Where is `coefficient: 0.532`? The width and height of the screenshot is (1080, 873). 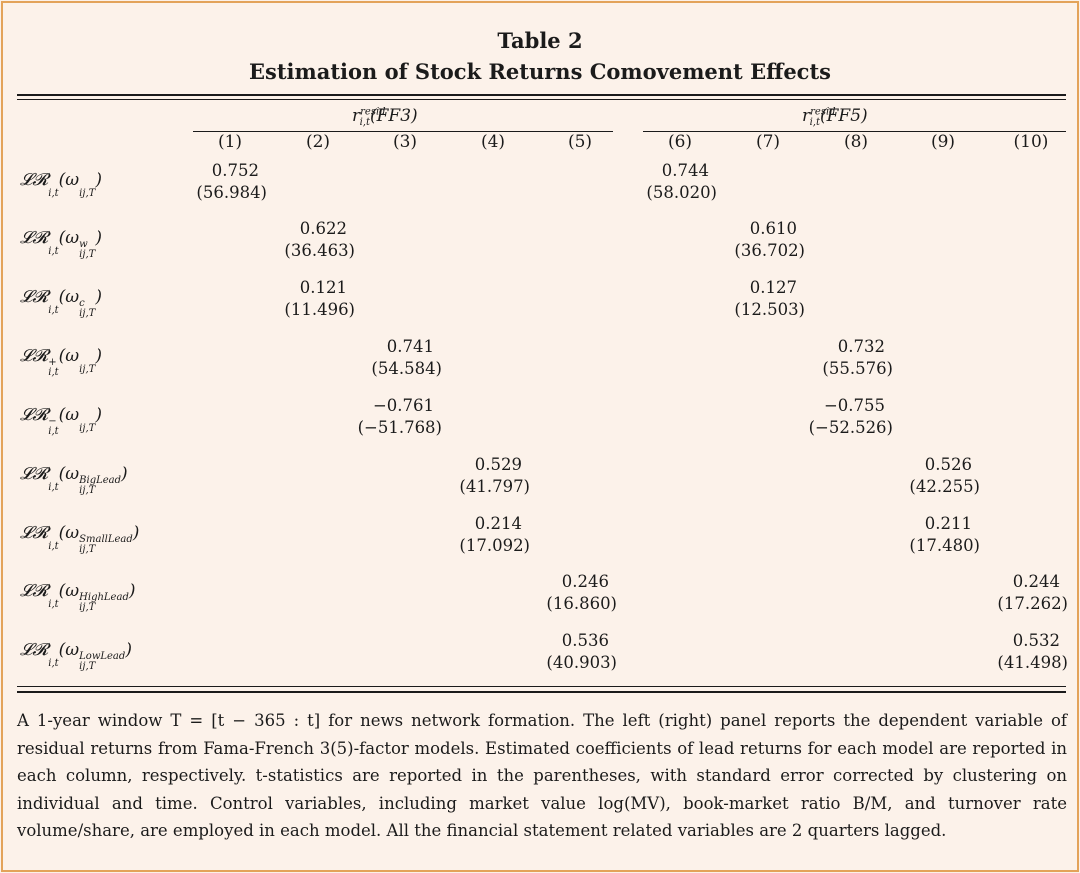
coefficient: 0.532 is located at coordinates (1036, 640).